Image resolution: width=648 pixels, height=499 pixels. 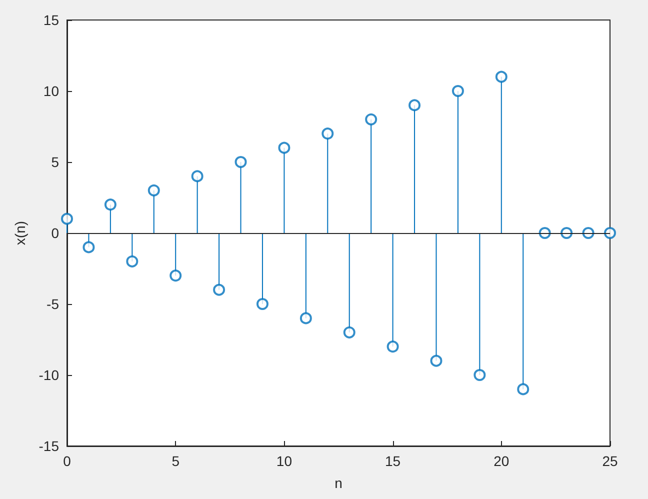 I want to click on x-tick-label: 5, so click(x=176, y=461).